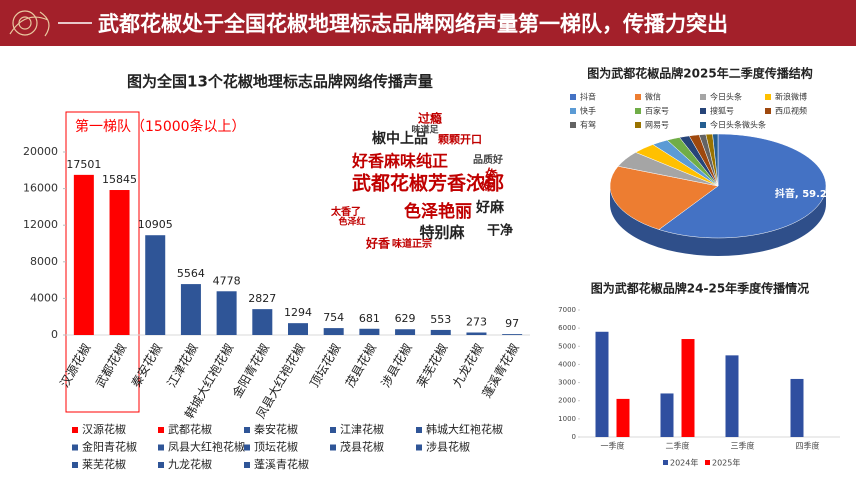  Describe the element at coordinates (440, 319) in the screenshot. I see `data-label: 553` at that location.